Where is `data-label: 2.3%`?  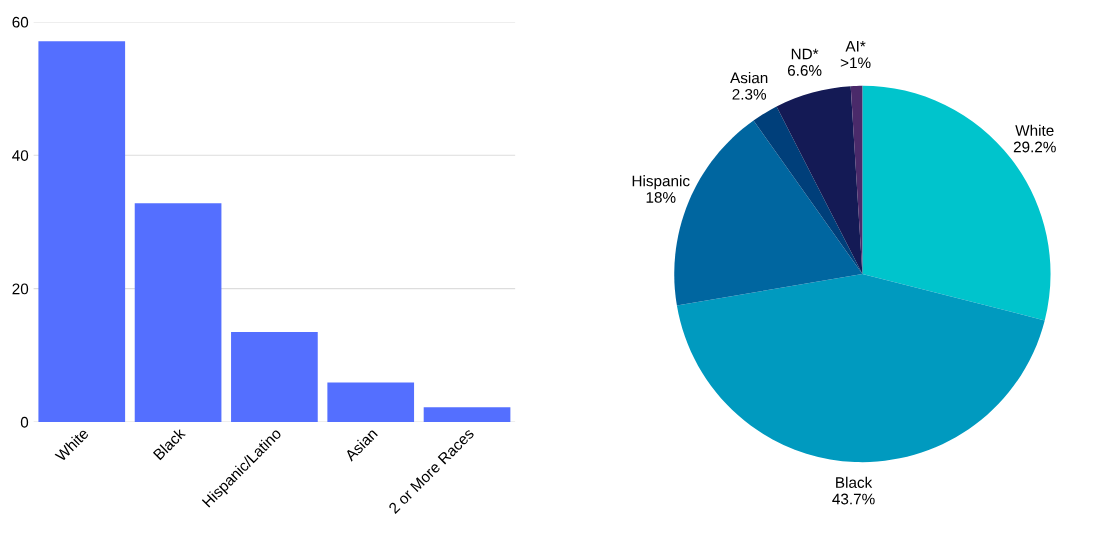
data-label: 2.3% is located at coordinates (749, 94).